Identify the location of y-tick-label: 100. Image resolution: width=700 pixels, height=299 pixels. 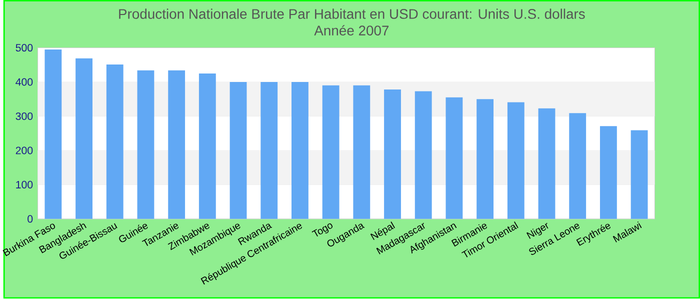
(24, 185).